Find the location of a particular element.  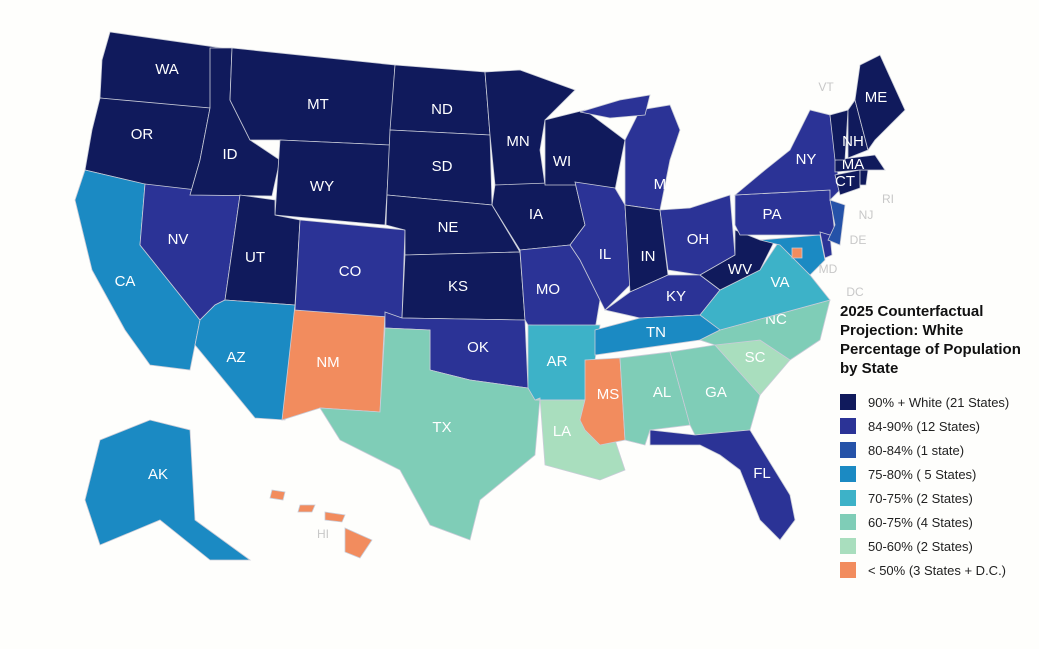

state: DC is located at coordinates (827, 273).